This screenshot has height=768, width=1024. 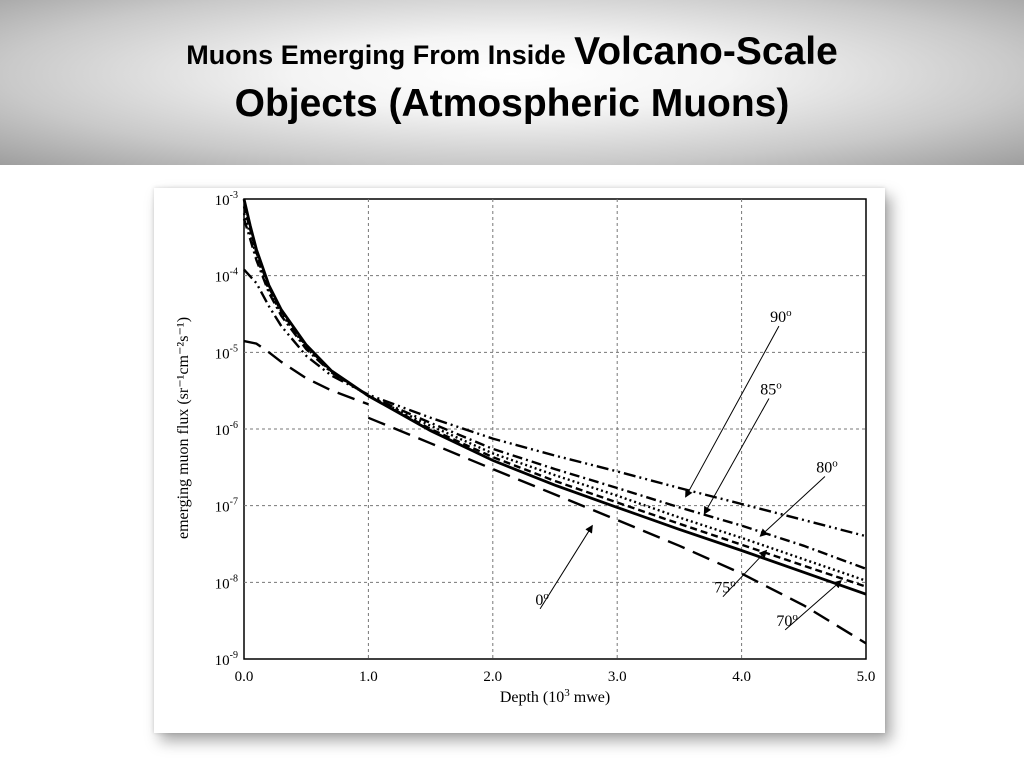 What do you see at coordinates (512, 103) in the screenshot?
I see `slide-title-line-2: Objects (Atmospheric Muons)` at bounding box center [512, 103].